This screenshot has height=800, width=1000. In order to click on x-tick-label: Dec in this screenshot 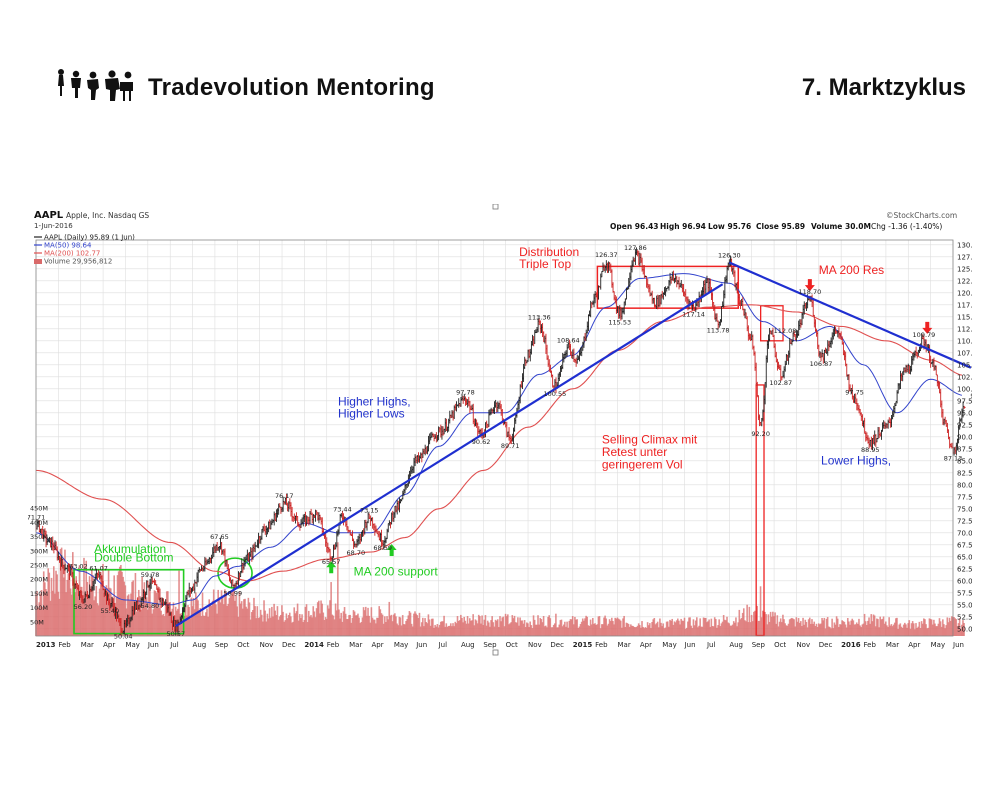, I will do `click(557, 645)`.